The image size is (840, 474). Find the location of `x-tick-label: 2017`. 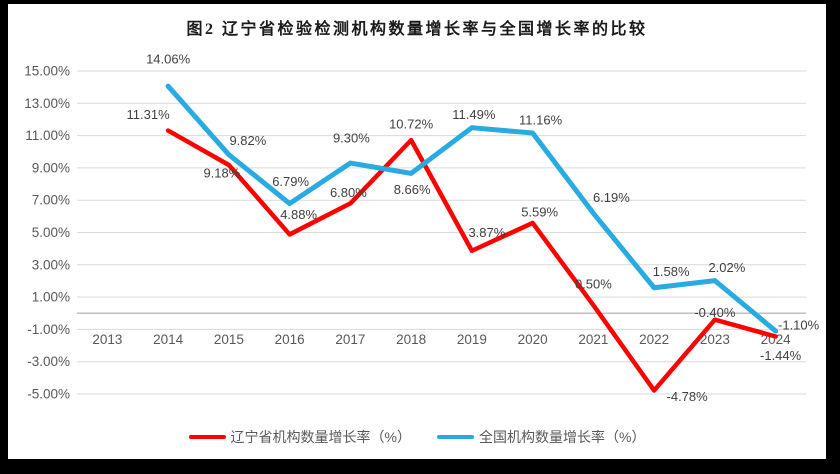

x-tick-label: 2017 is located at coordinates (350, 339).